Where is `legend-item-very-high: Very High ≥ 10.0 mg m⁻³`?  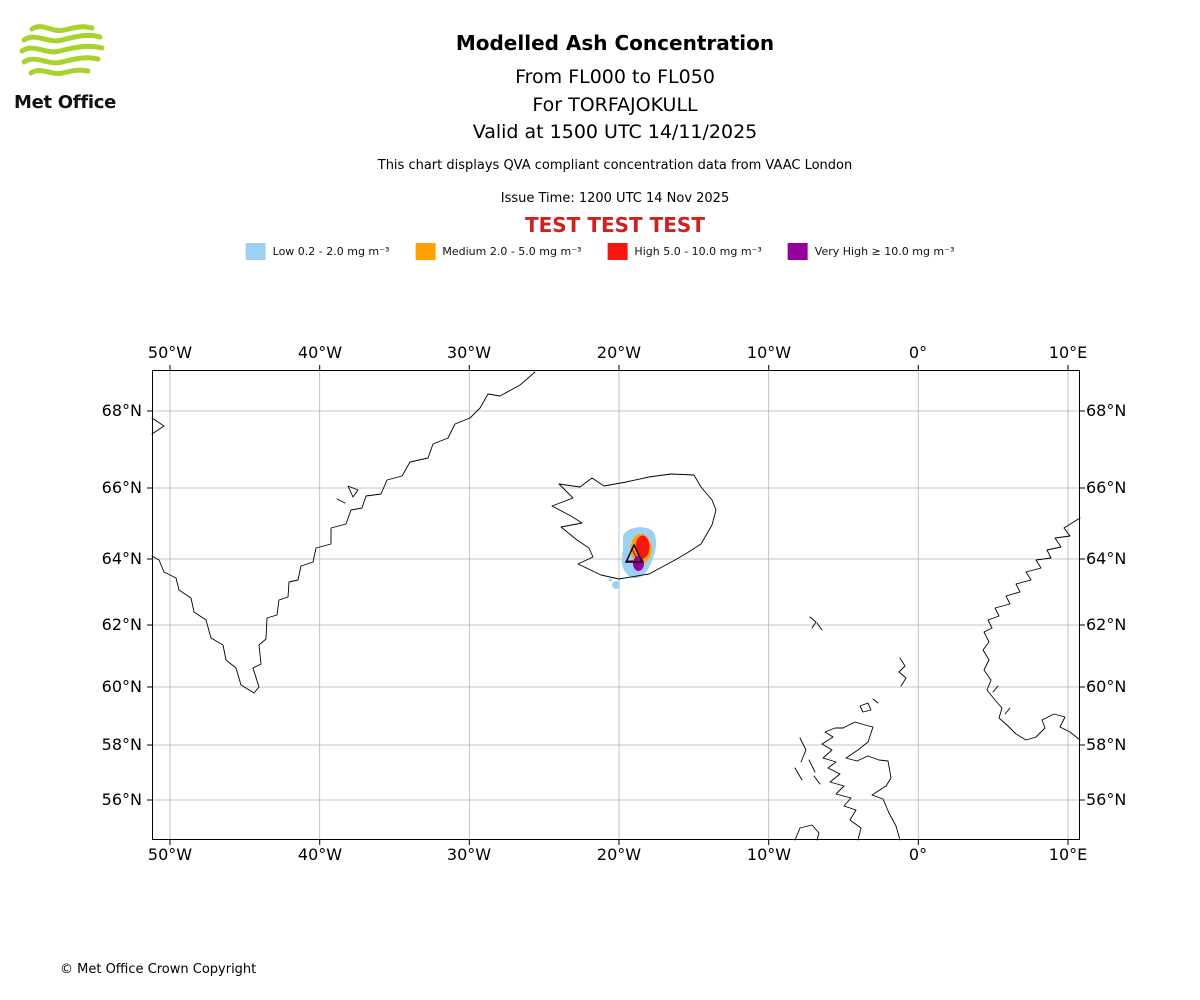
legend-item-very-high: Very High ≥ 10.0 mg m⁻³ is located at coordinates (871, 251).